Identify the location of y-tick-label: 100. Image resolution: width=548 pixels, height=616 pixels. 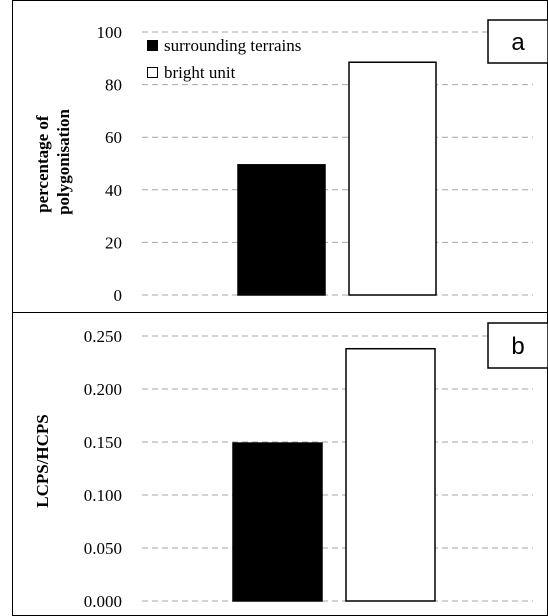
(110, 32).